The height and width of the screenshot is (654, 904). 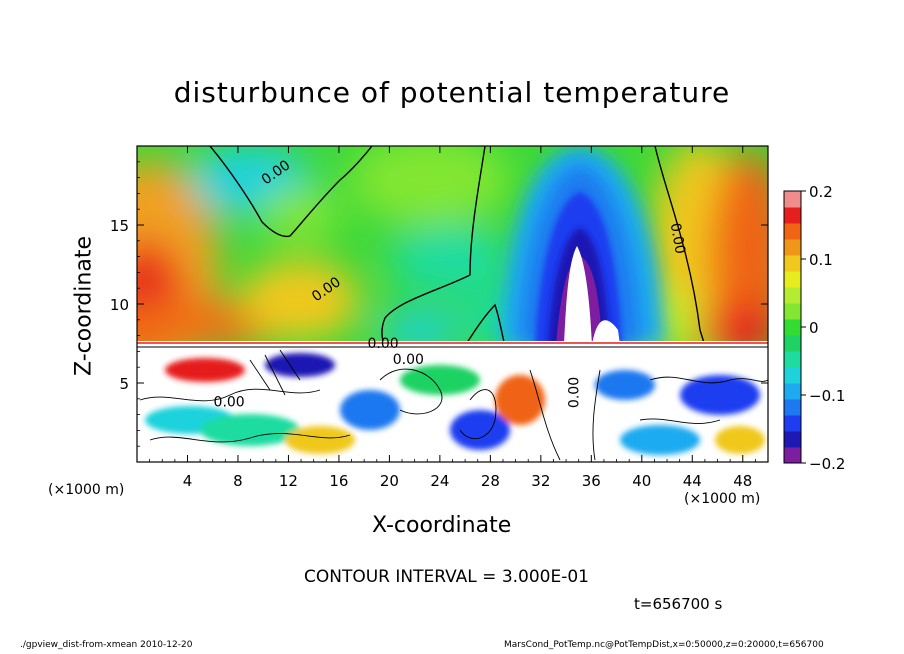 I want to click on x-tick-label-8: 36, so click(x=591, y=481).